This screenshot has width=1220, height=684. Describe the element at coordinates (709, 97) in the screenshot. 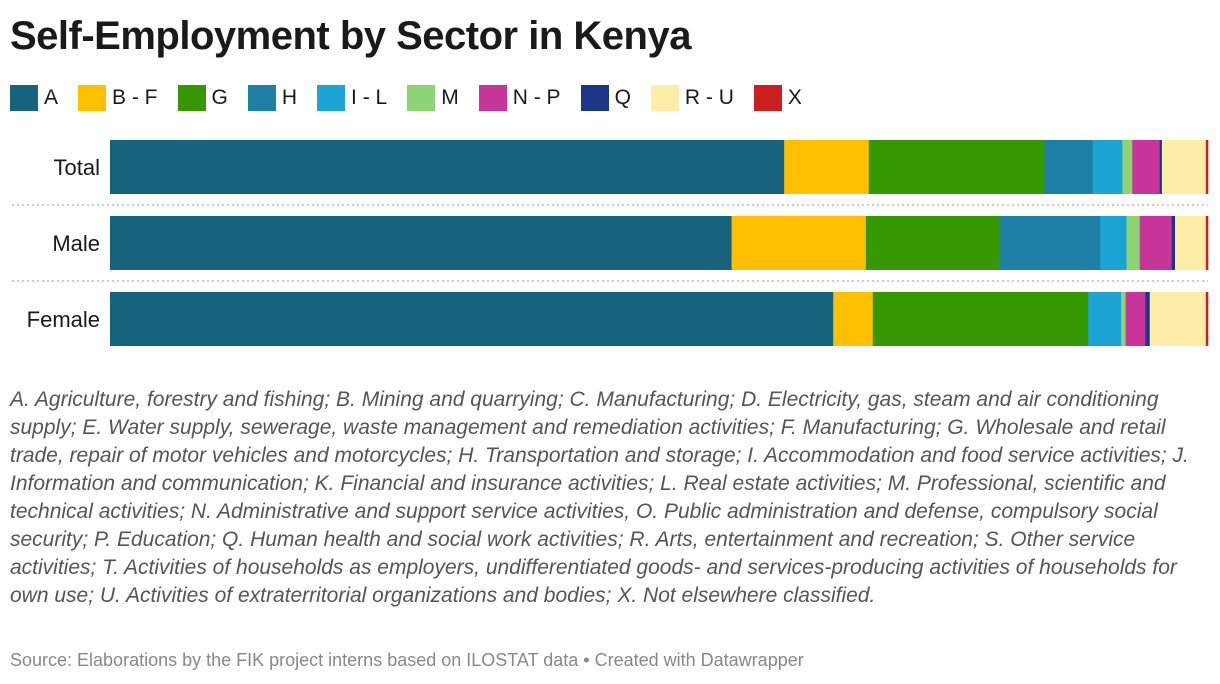

I see `legend-label: R - U` at that location.